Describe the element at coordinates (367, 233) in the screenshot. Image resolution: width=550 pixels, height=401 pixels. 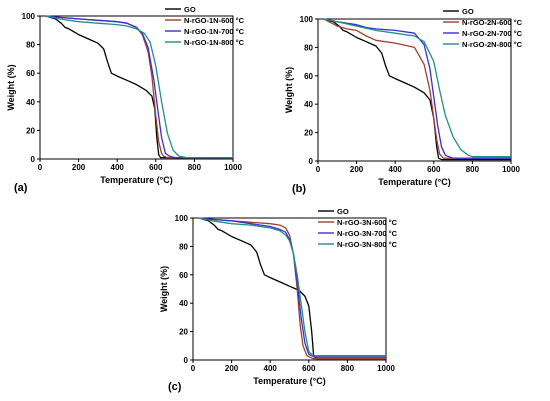
I see `legend-entry: N-rGO-3N-700 °C` at that location.